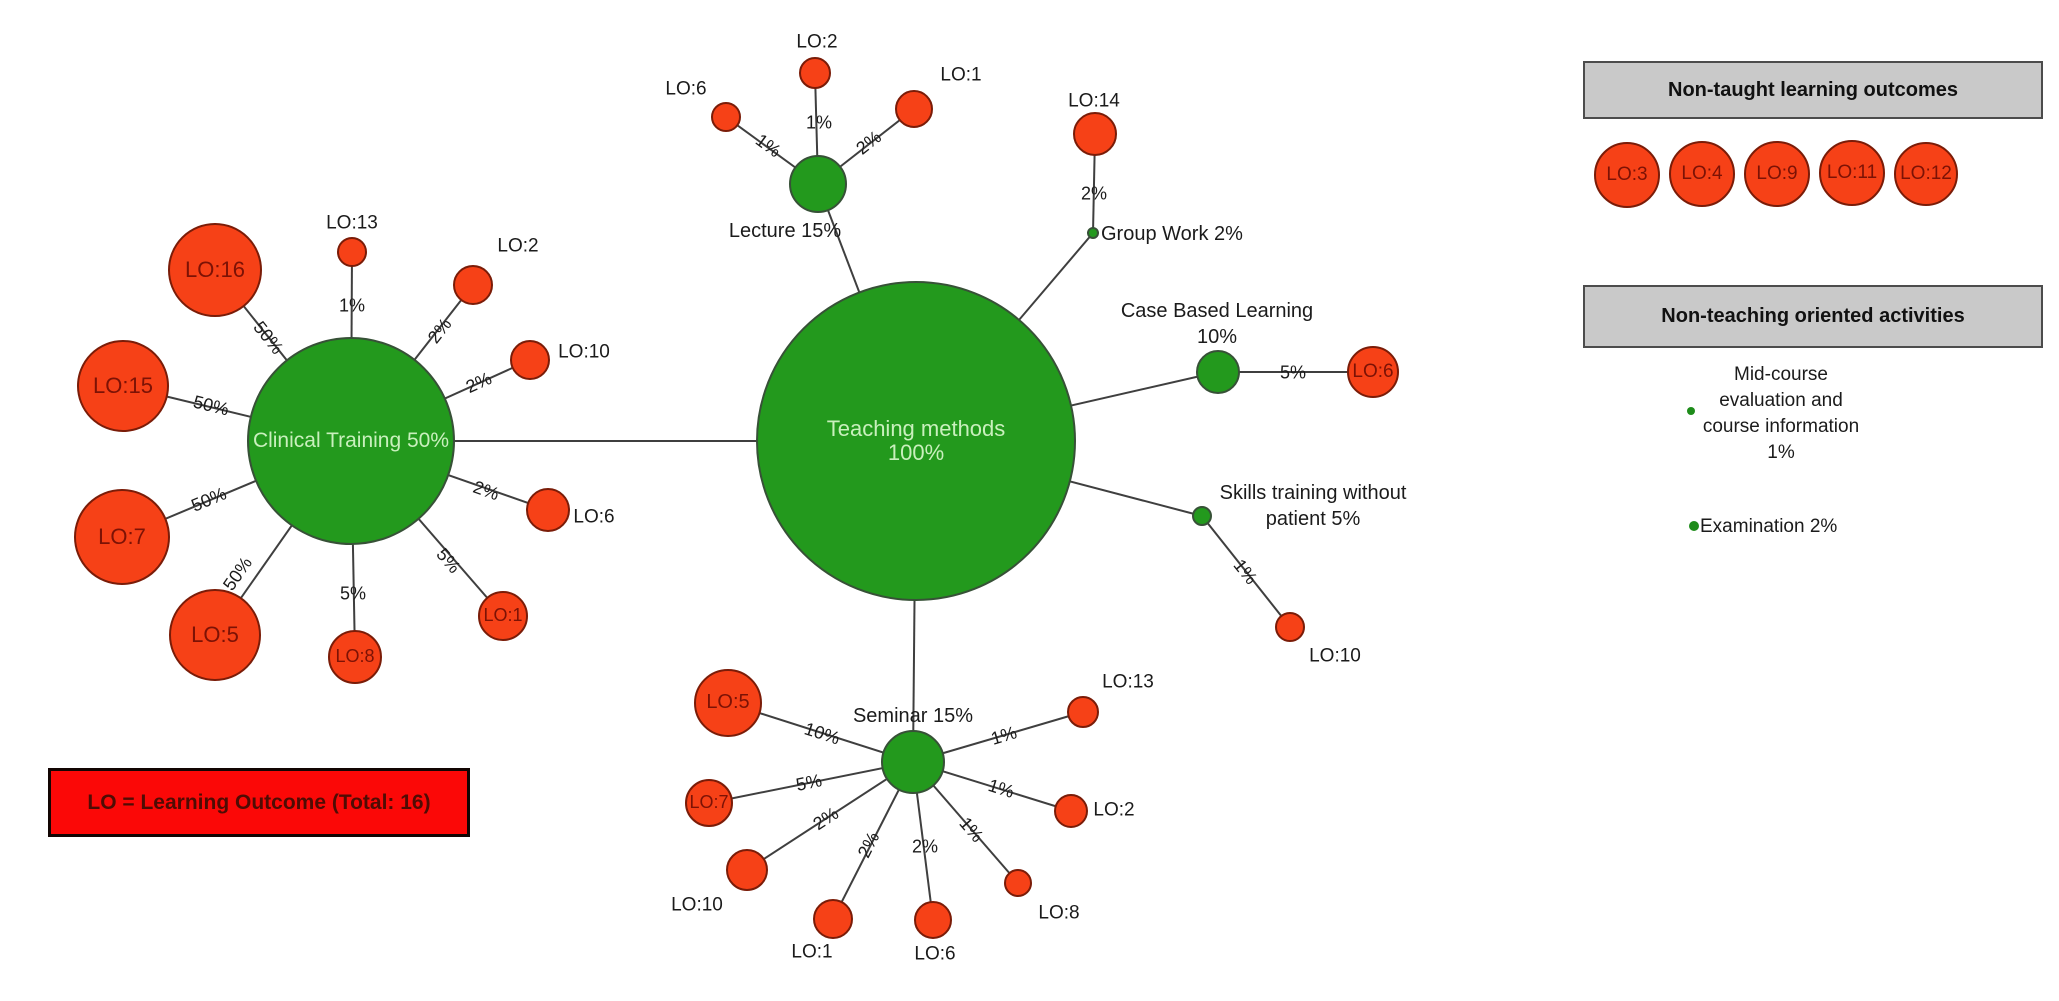  I want to click on node-lo6-clinical-label: LO:6, so click(594, 517).